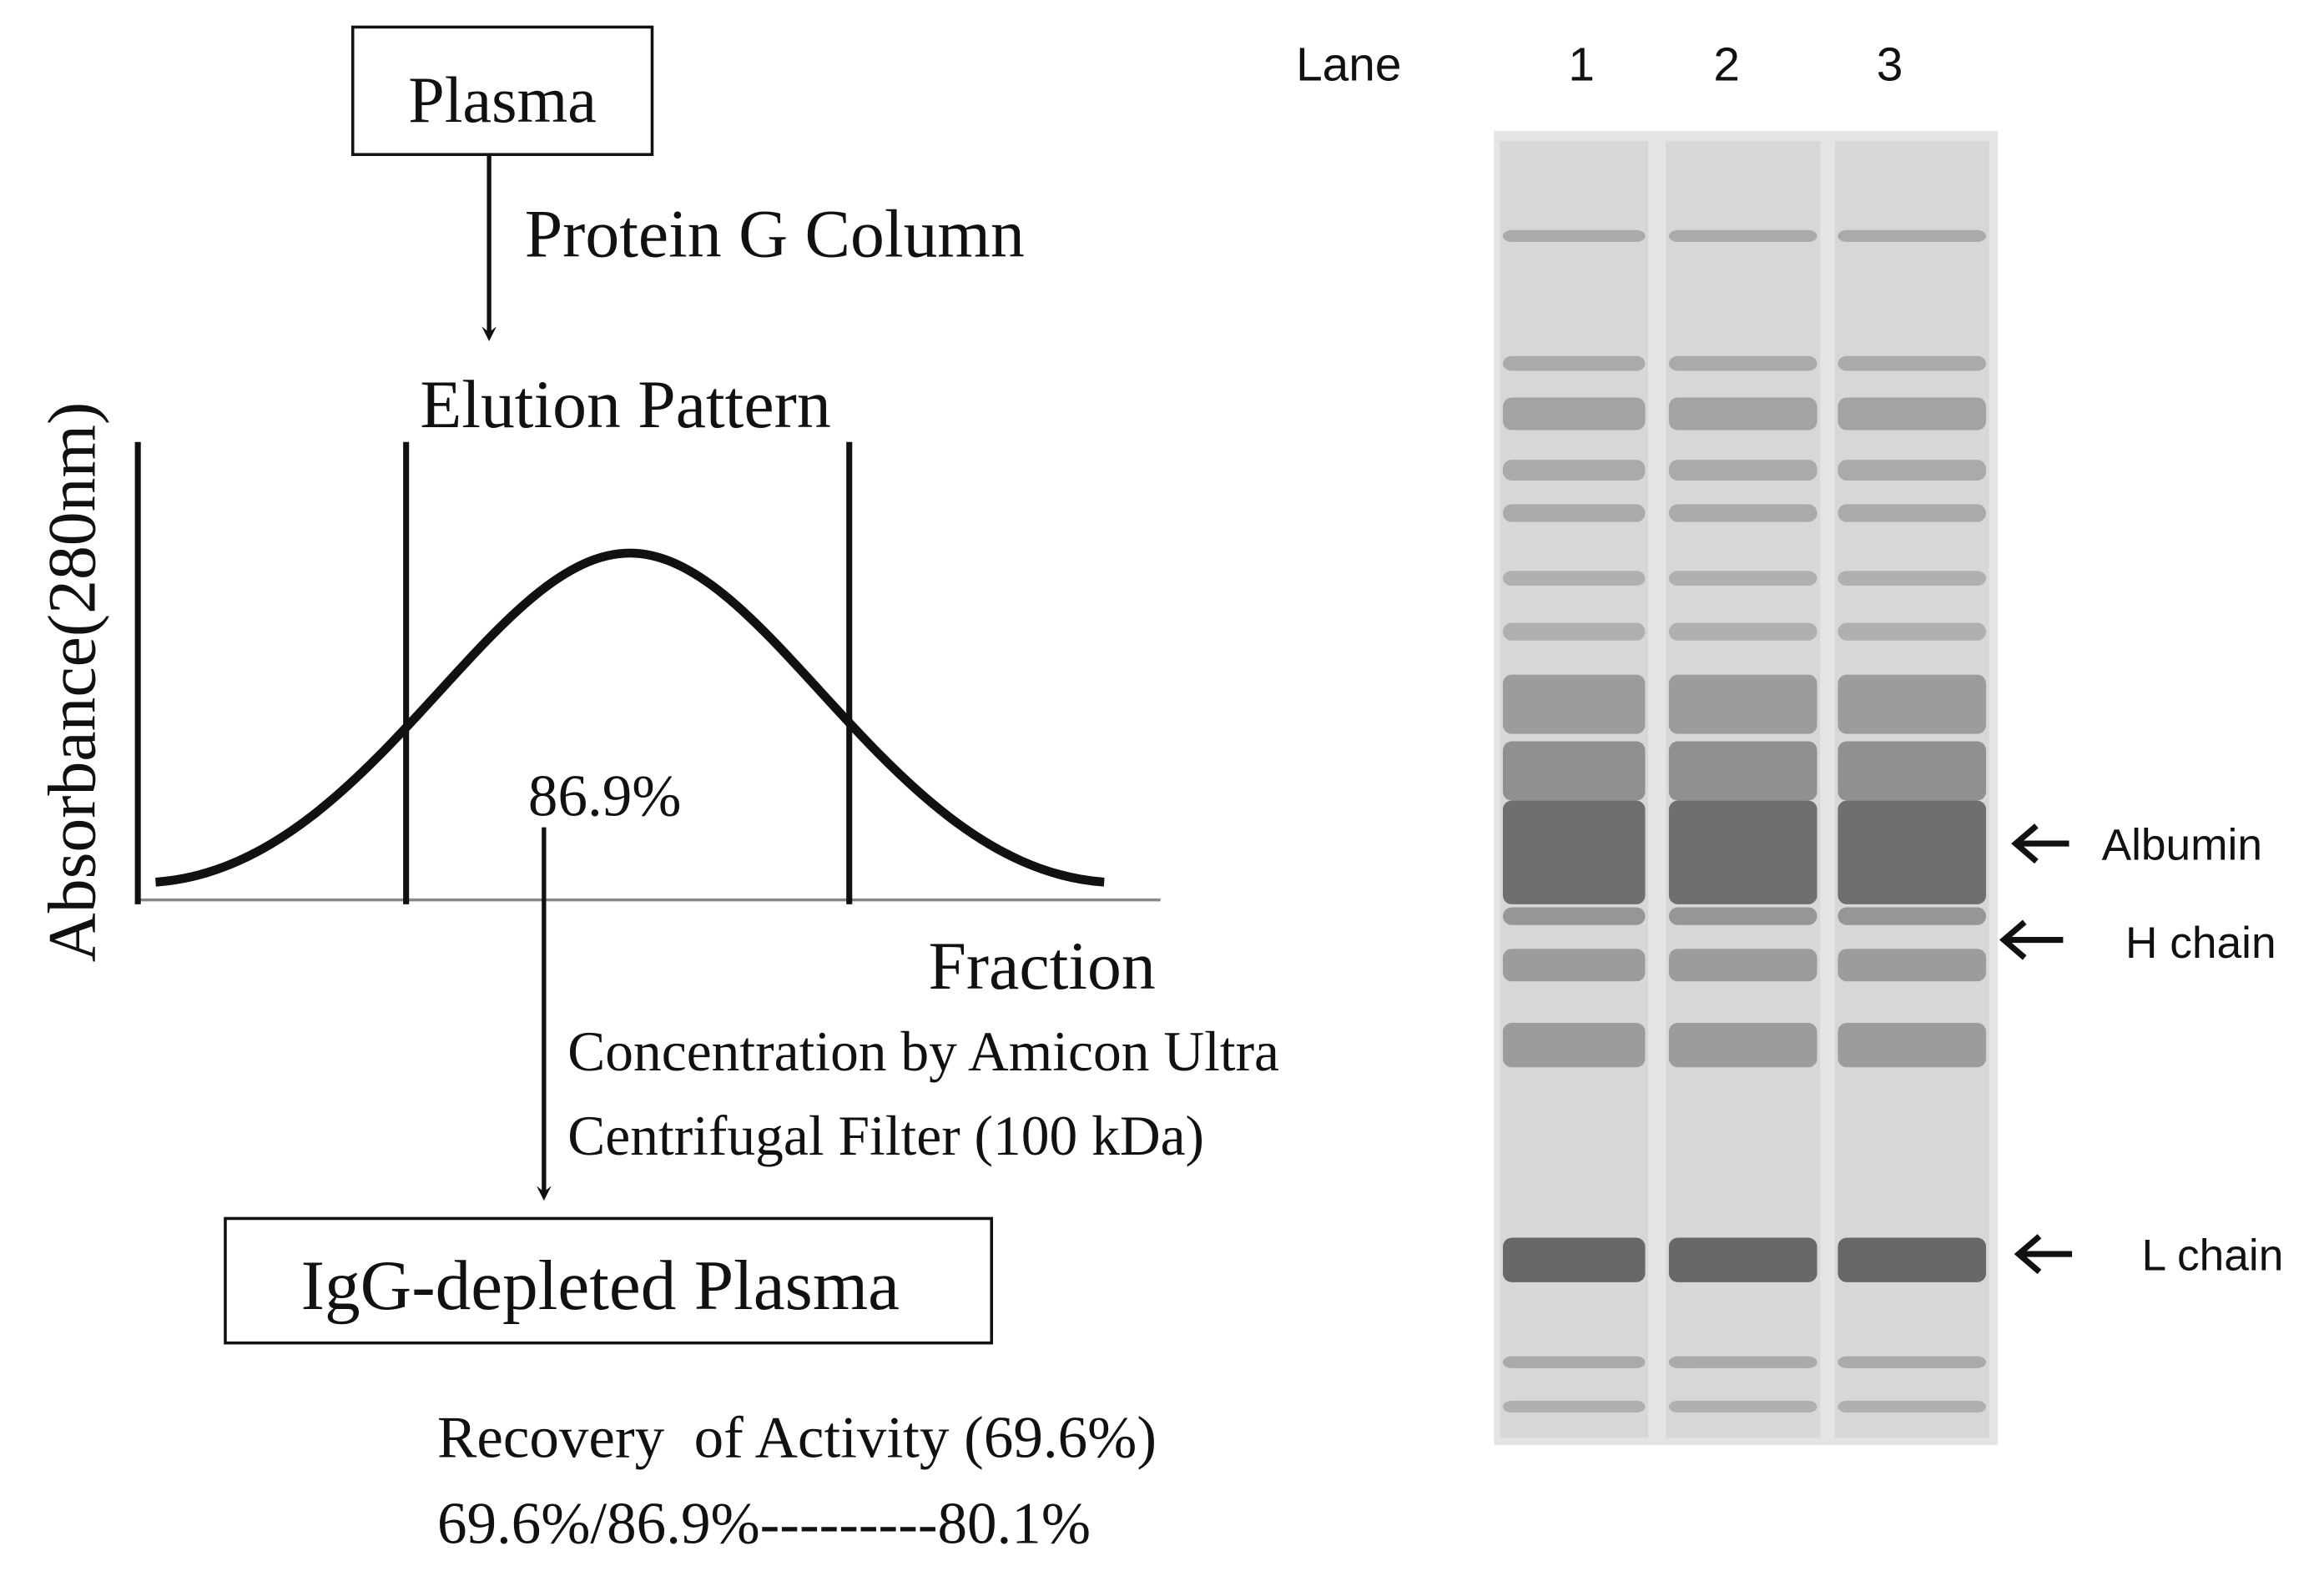 The height and width of the screenshot is (1576, 2324). I want to click on step-label: Protein G Column, so click(775, 234).